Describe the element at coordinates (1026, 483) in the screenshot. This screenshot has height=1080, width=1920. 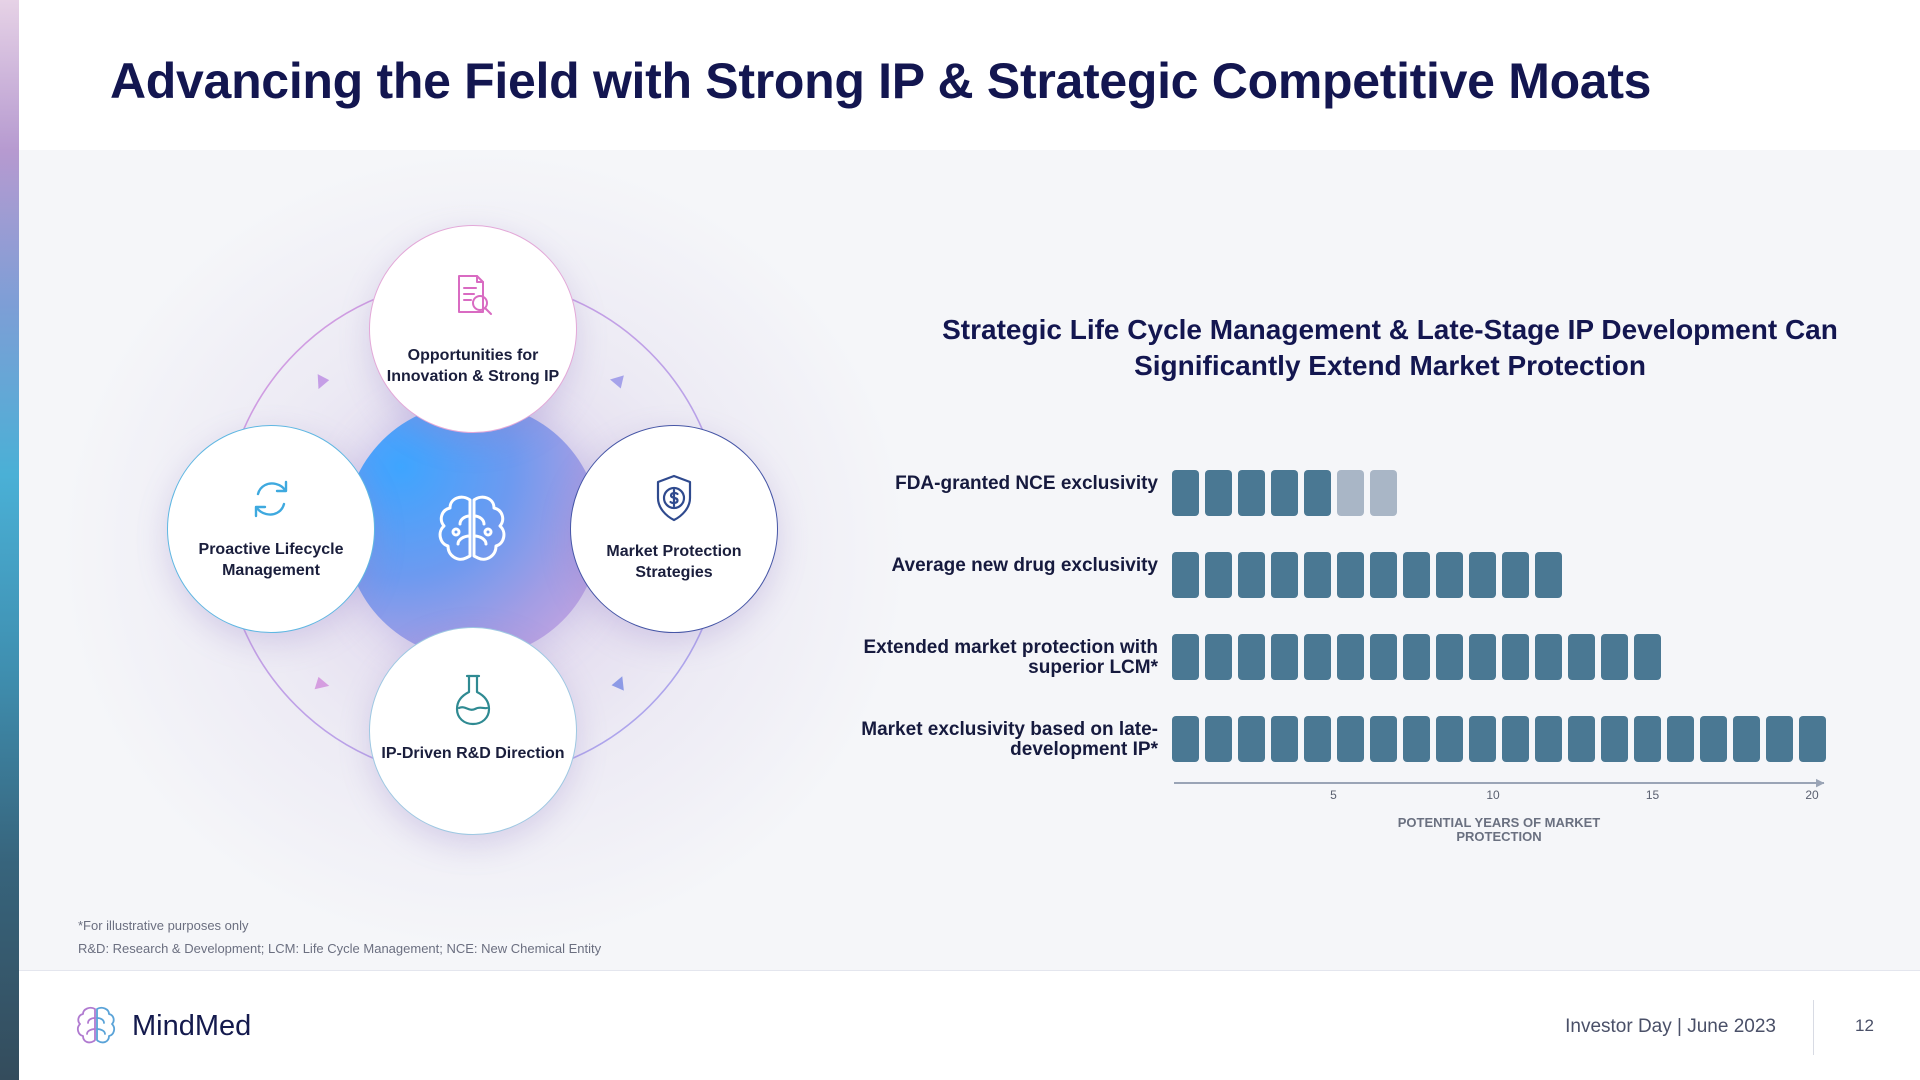
I see `chart-category-label: FDA-granted NCE exclusivity` at that location.